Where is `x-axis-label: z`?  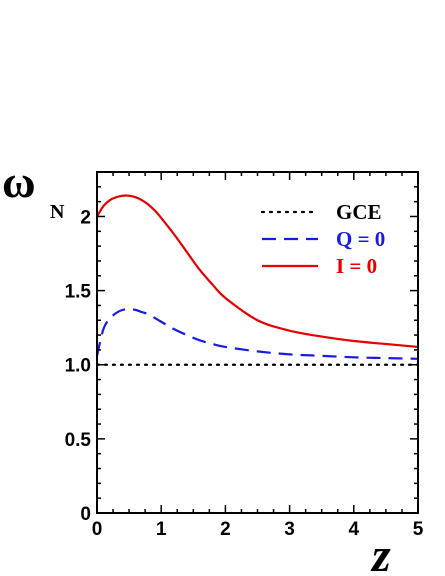 x-axis-label: z is located at coordinates (380, 552).